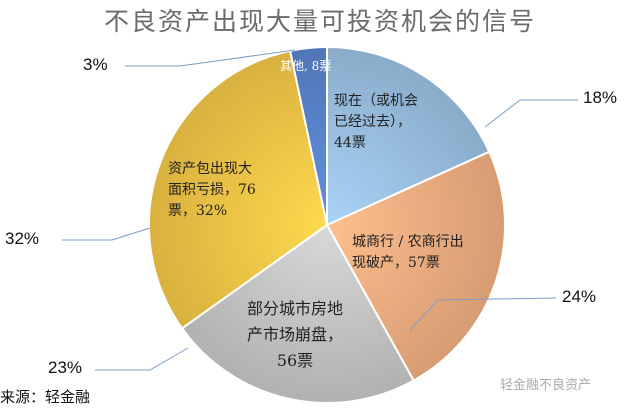  Describe the element at coordinates (22, 238) in the screenshot. I see `percent-label: 32%` at that location.